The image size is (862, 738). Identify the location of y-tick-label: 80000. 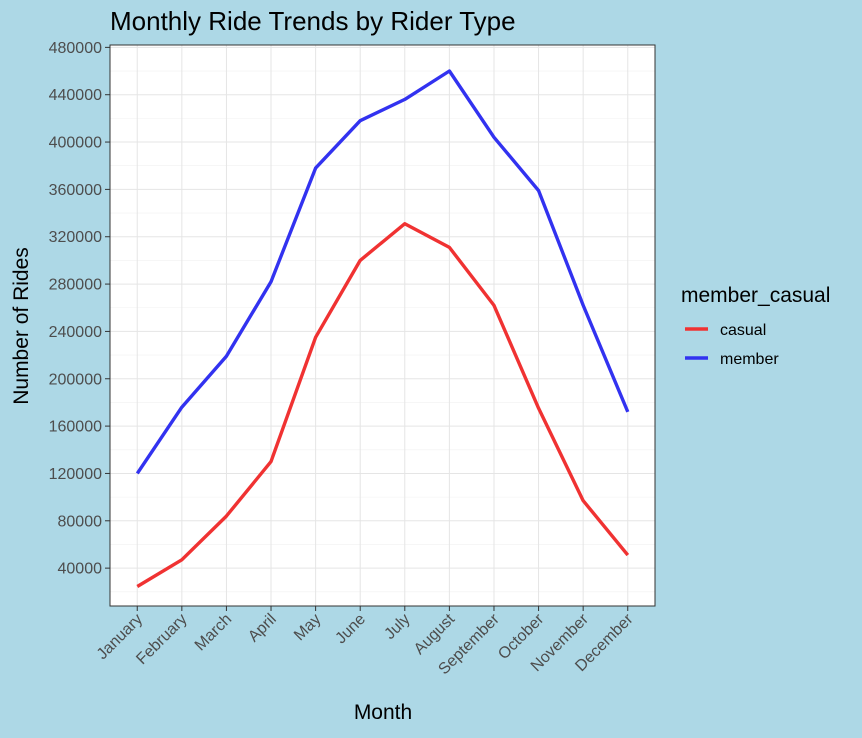
(80, 521).